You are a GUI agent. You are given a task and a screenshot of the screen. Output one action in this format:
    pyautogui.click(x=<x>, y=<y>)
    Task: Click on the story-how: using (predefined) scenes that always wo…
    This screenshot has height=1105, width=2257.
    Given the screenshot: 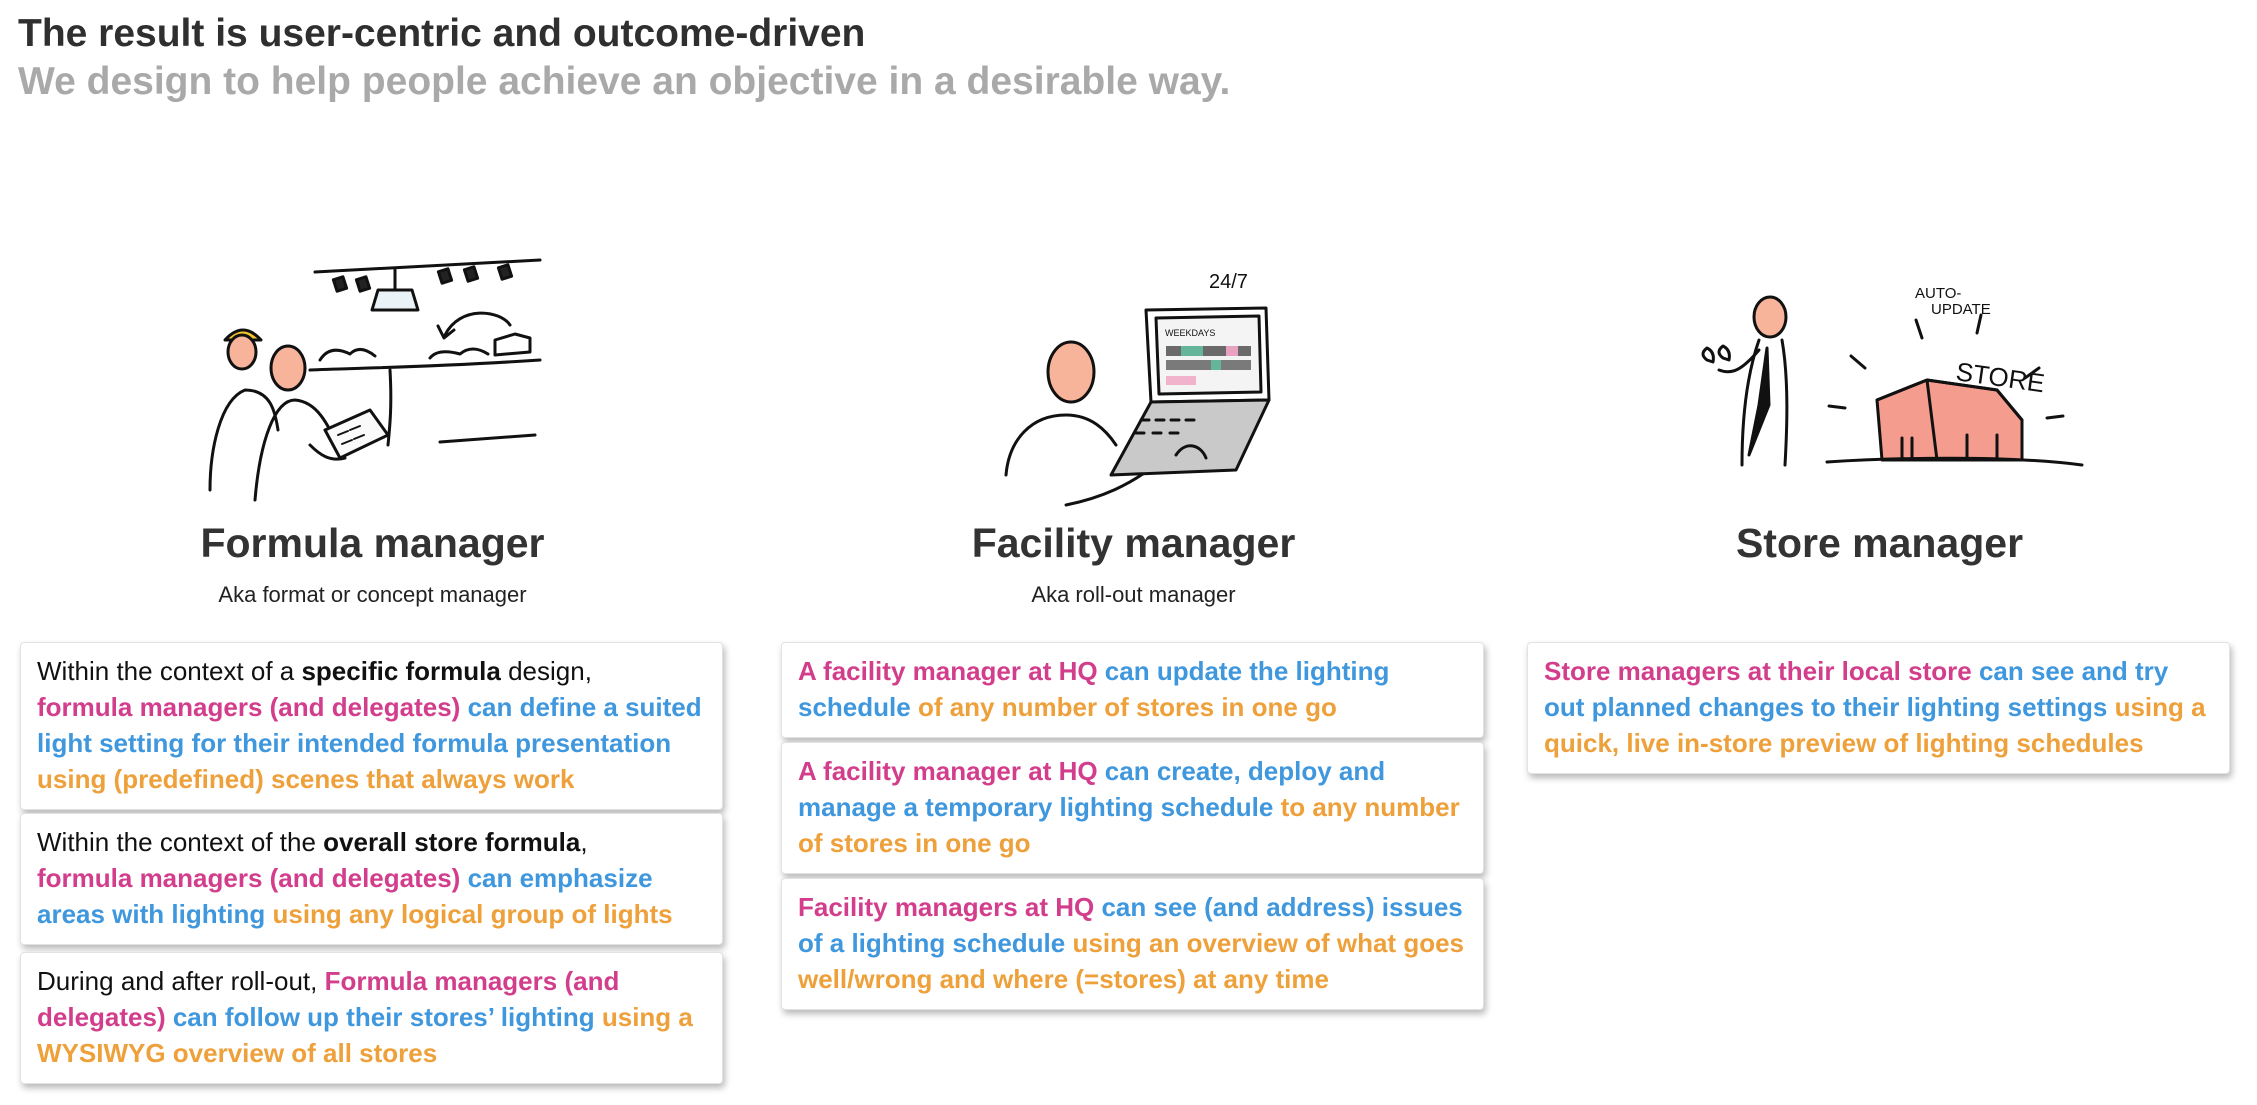 What is the action you would take?
    pyautogui.click(x=306, y=779)
    